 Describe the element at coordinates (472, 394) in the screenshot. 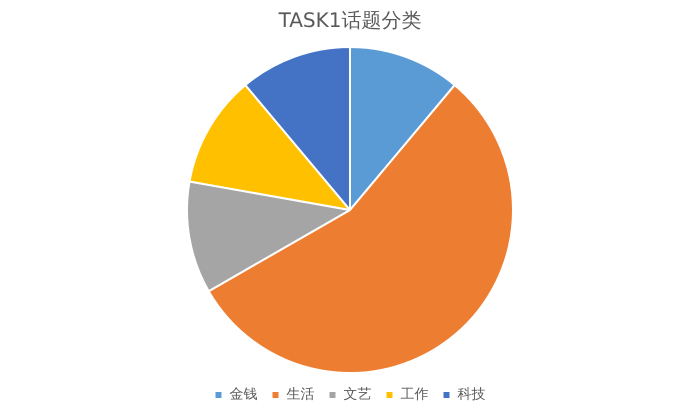

I see `legend-label: 科技` at that location.